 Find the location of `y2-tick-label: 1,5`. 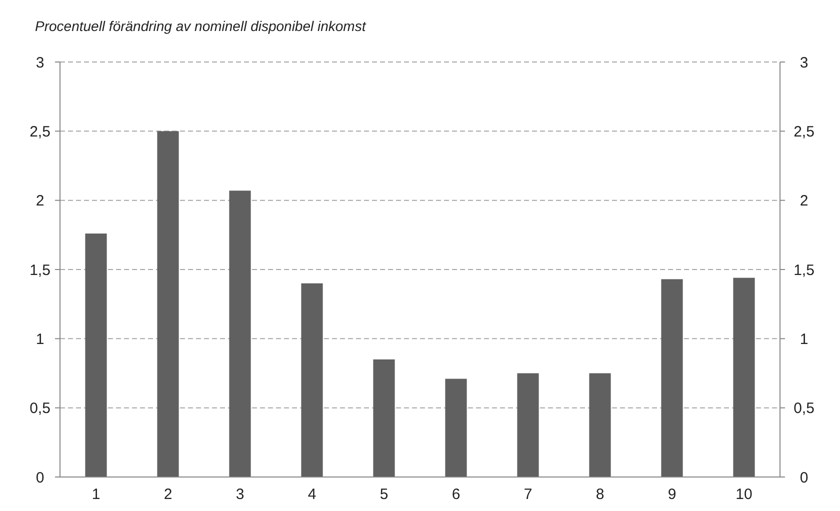

y2-tick-label: 1,5 is located at coordinates (804, 270).